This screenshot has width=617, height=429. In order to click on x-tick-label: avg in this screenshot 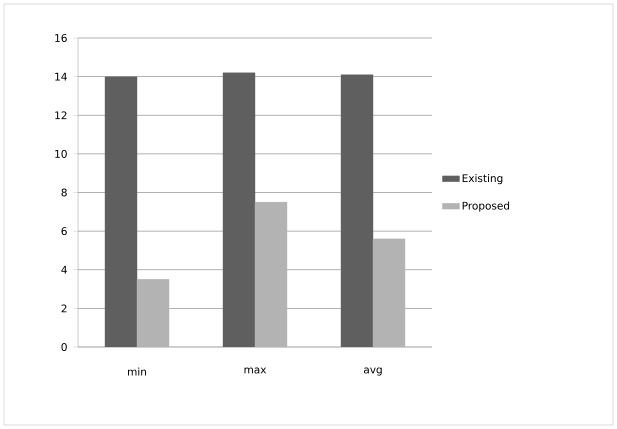, I will do `click(373, 372)`.